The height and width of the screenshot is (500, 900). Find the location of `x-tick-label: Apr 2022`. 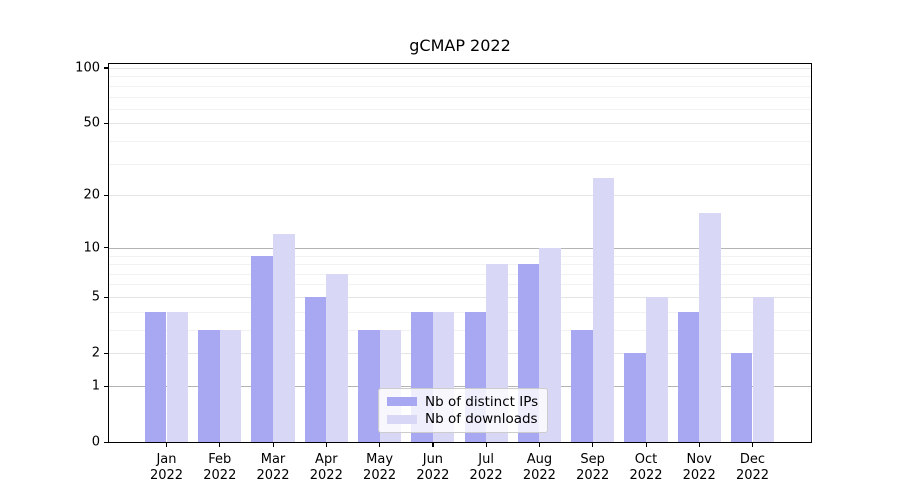

x-tick-label: Apr 2022 is located at coordinates (326, 467).